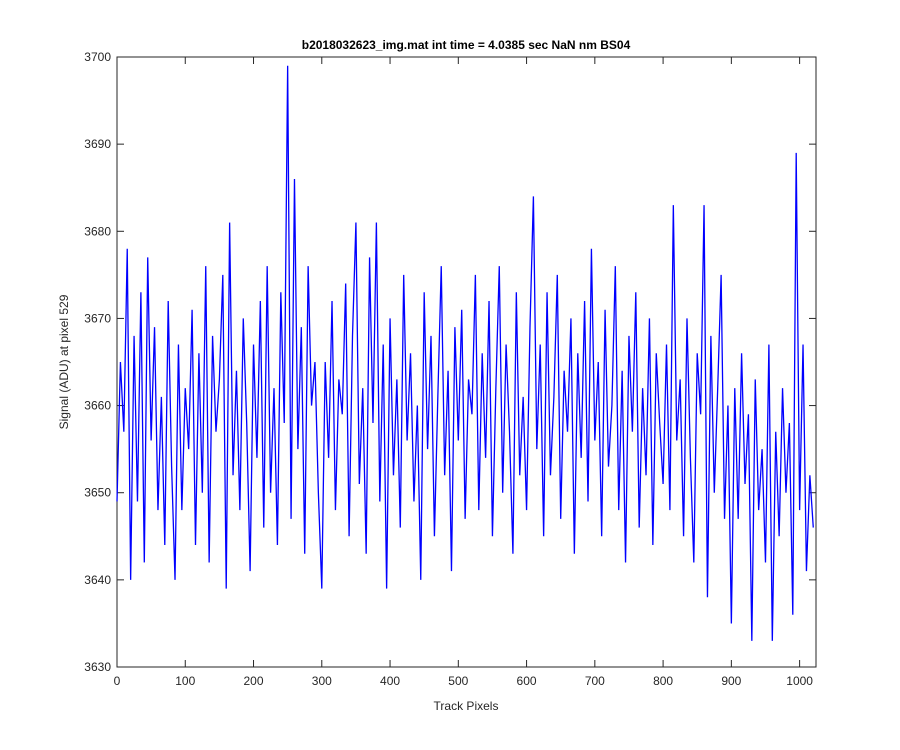 This screenshot has height=750, width=900. Describe the element at coordinates (97, 406) in the screenshot. I see `y-tick-label: 3660` at that location.